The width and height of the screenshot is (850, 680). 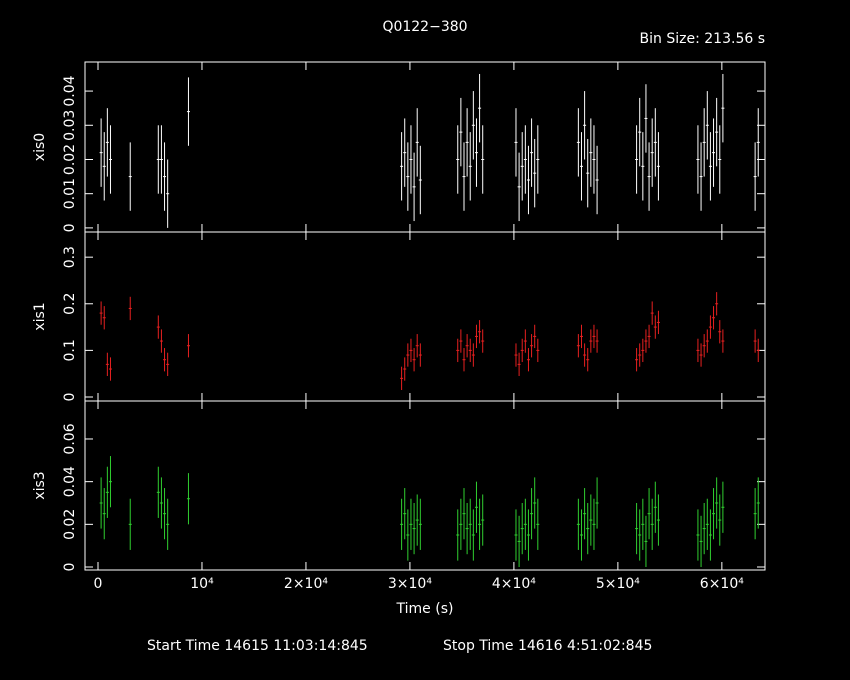 What do you see at coordinates (70, 304) in the screenshot?
I see `y-tick-label: 0.2` at bounding box center [70, 304].